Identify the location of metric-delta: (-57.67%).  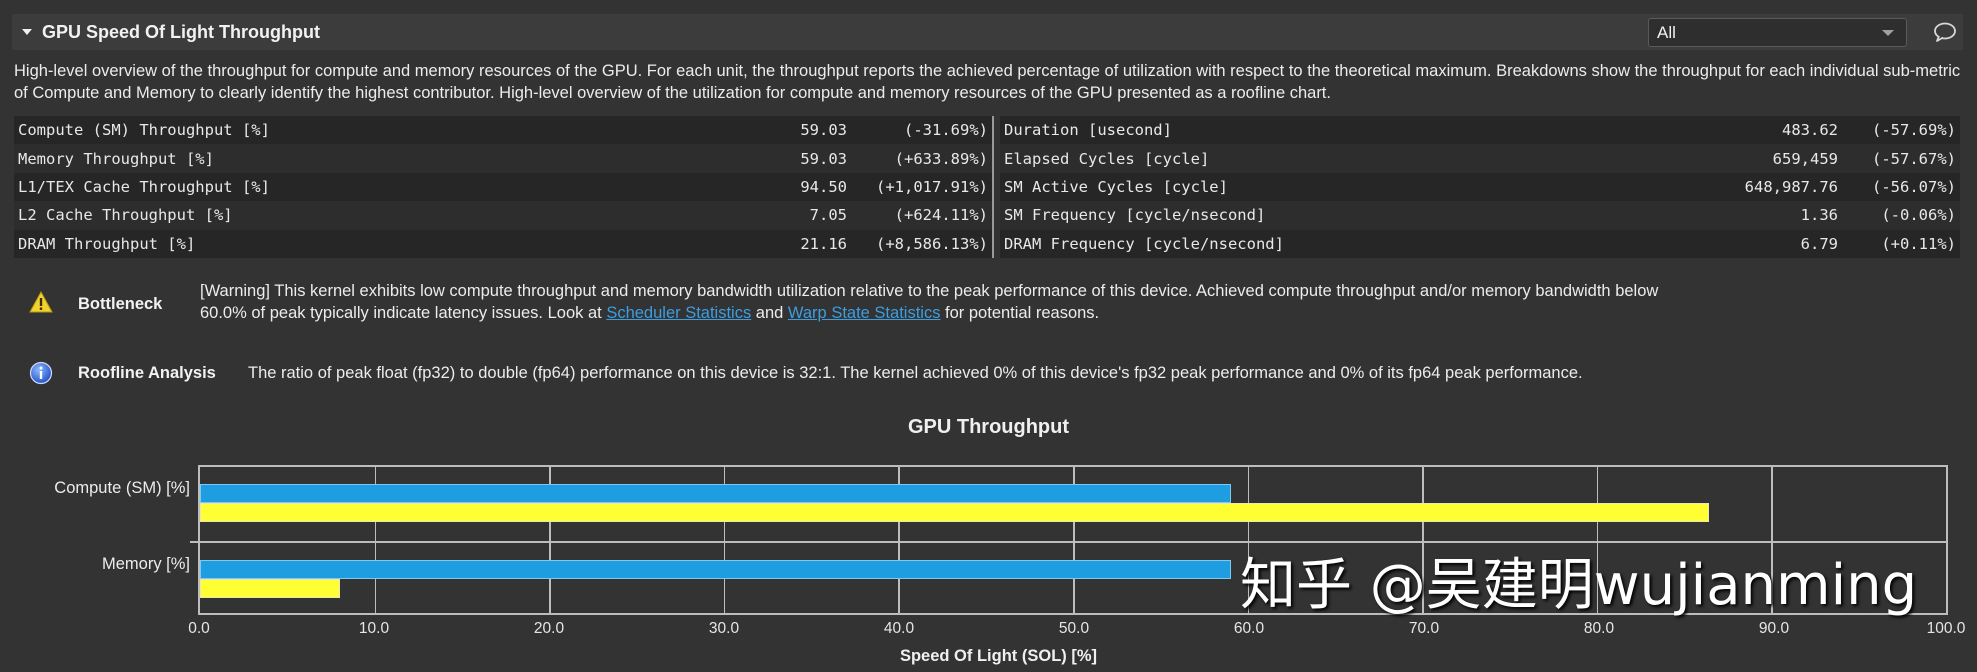
(1914, 158).